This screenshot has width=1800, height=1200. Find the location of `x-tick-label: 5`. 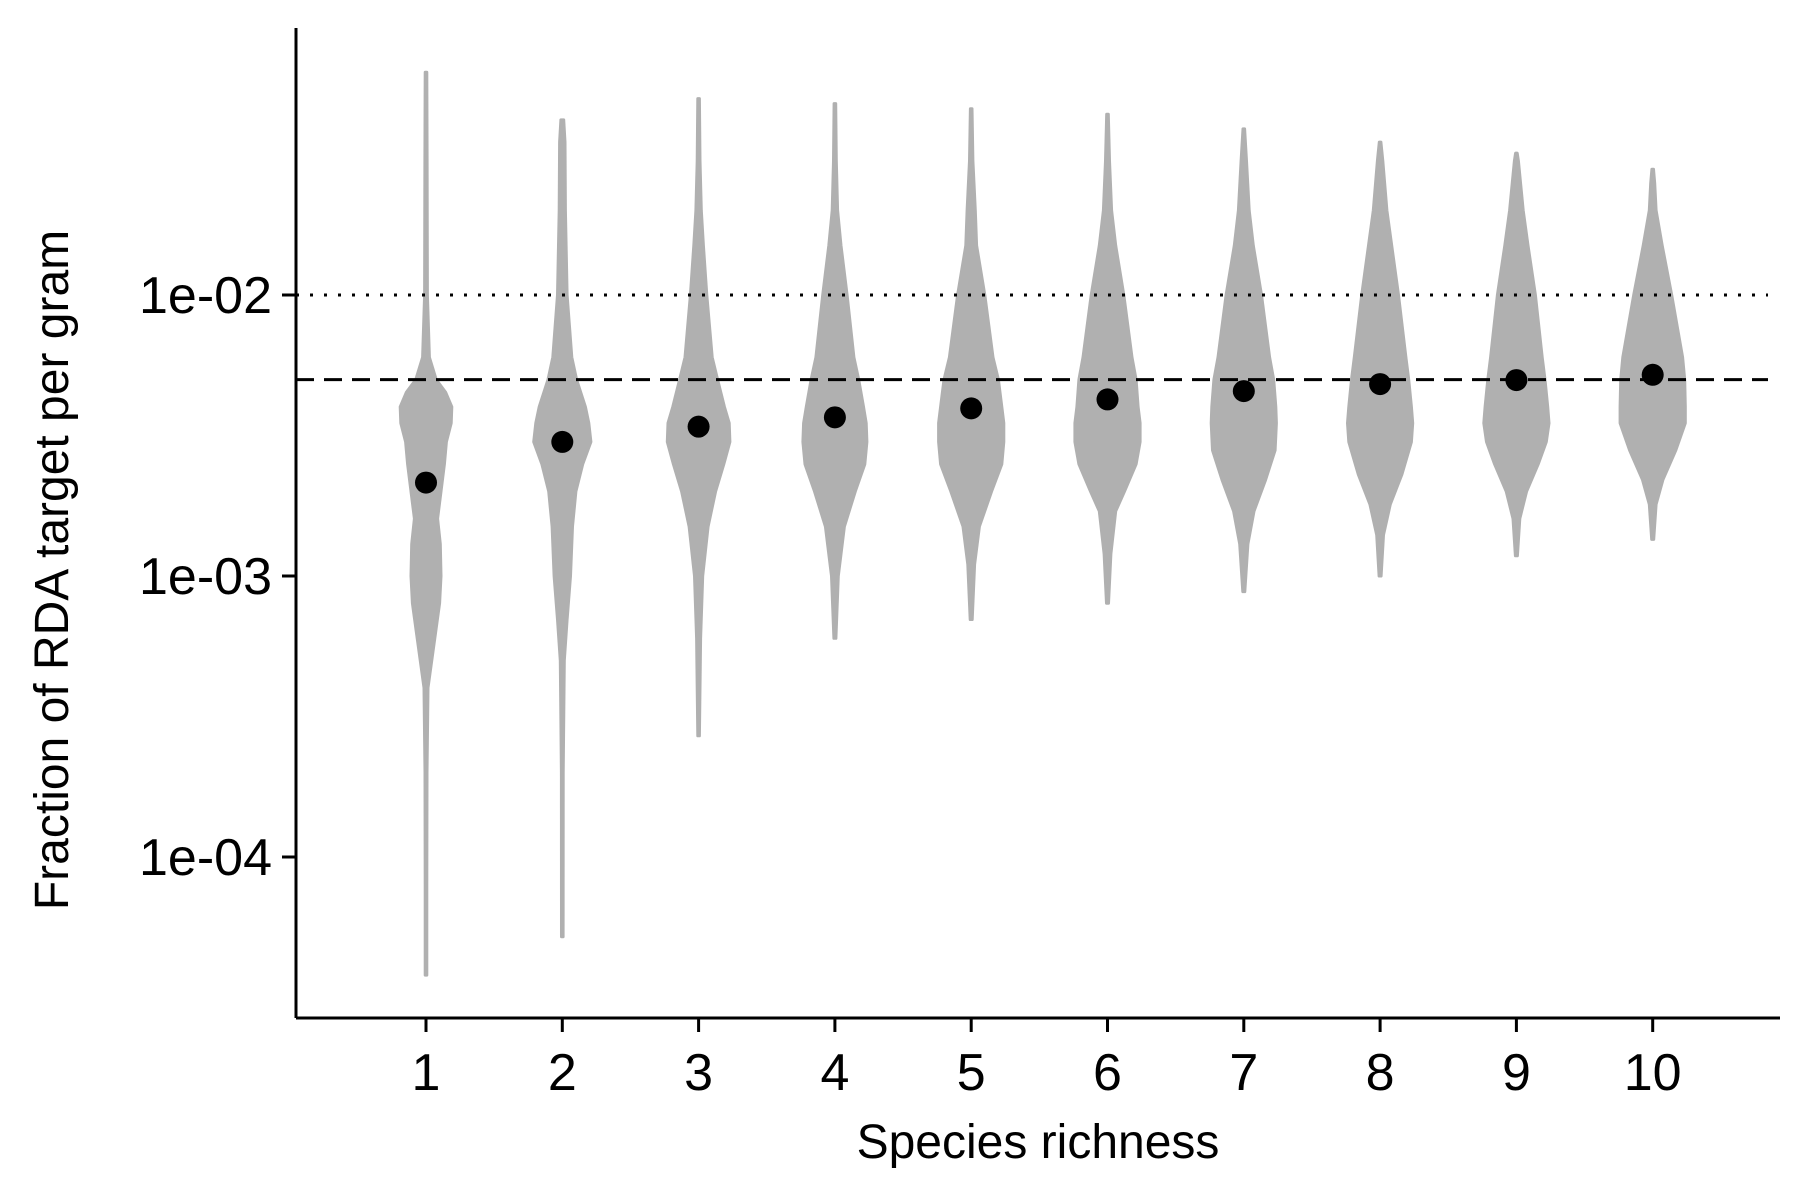

x-tick-label: 5 is located at coordinates (971, 1073).